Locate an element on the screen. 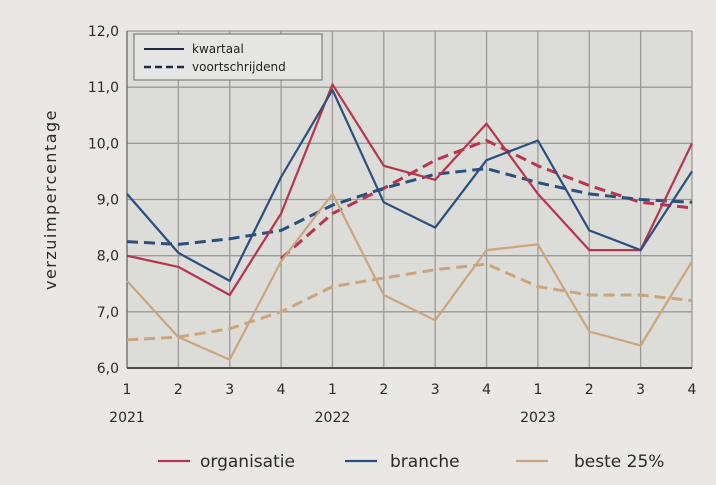 The image size is (716, 485). color-legend-label: organisatie is located at coordinates (247, 462).